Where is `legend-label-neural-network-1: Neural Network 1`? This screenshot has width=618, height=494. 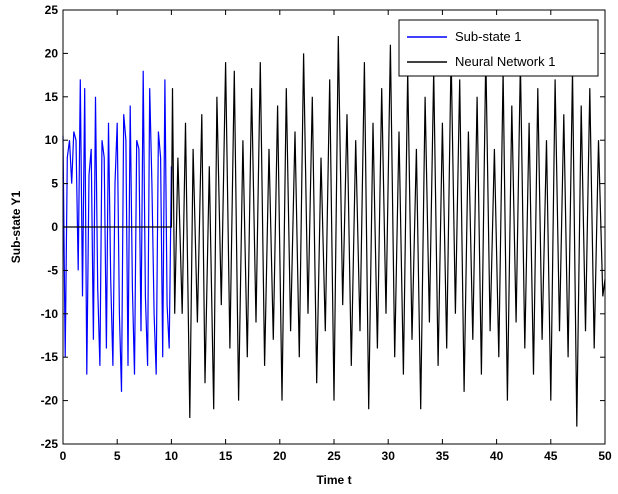
legend-label-neural-network-1: Neural Network 1 is located at coordinates (505, 61).